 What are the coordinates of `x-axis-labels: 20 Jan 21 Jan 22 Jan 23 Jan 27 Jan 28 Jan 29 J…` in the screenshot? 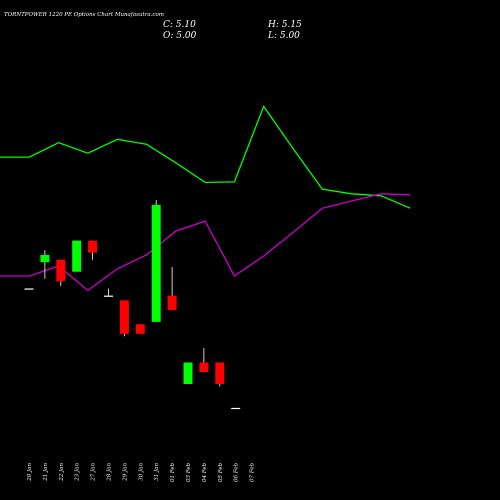 It's located at (141, 473).